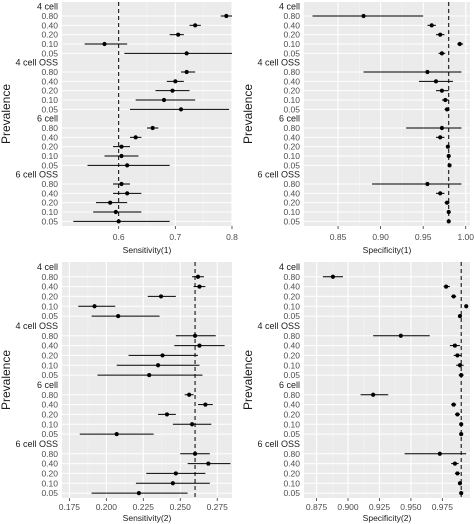  I want to click on y-axis-title: Prevalence, so click(6, 380).